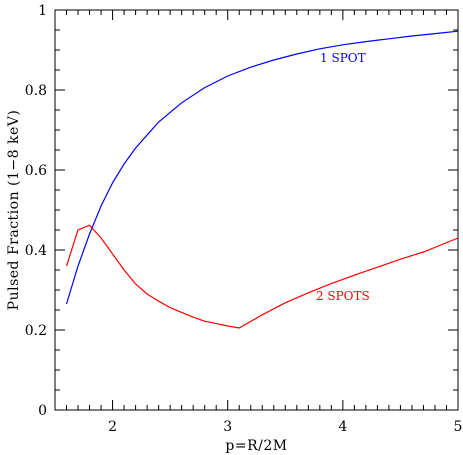 The image size is (463, 455). I want to click on x-tick-label: 2, so click(112, 427).